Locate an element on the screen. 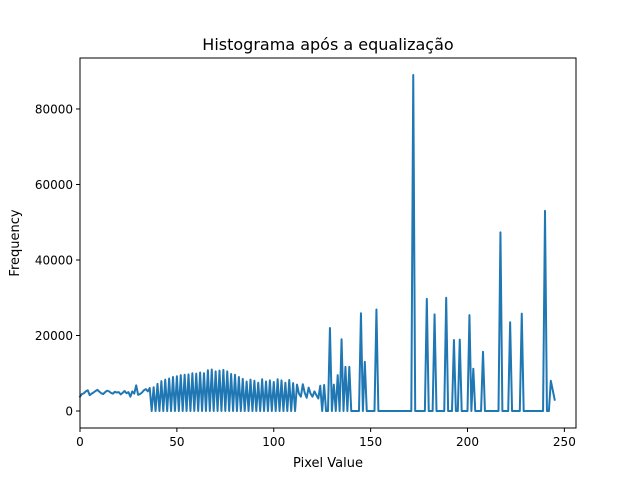 This screenshot has height=480, width=640. y-tick-label: 20000 is located at coordinates (54, 336).